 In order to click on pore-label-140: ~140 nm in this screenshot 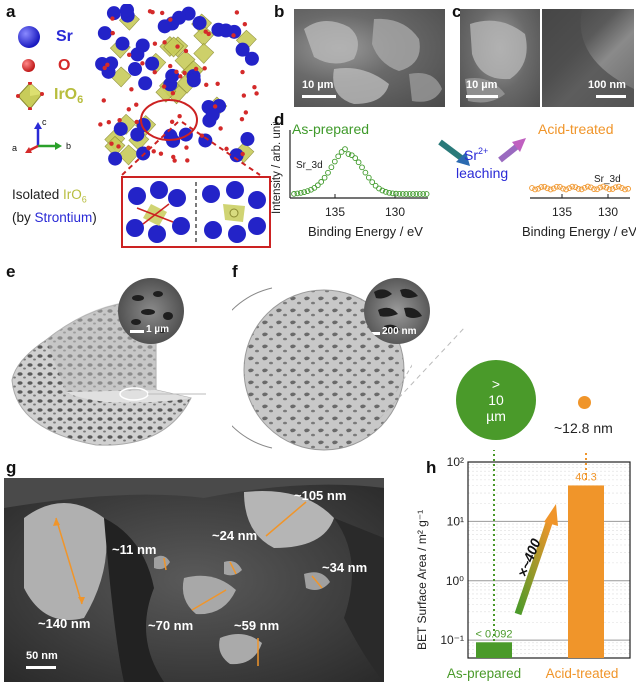, I will do `click(64, 623)`.